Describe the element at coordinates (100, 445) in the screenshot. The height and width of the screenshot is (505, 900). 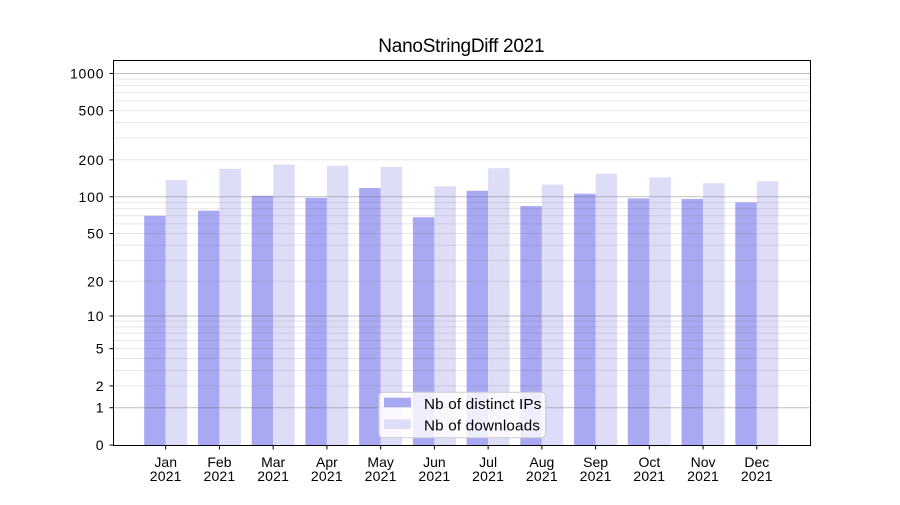
I see `svg-text: 0` at that location.